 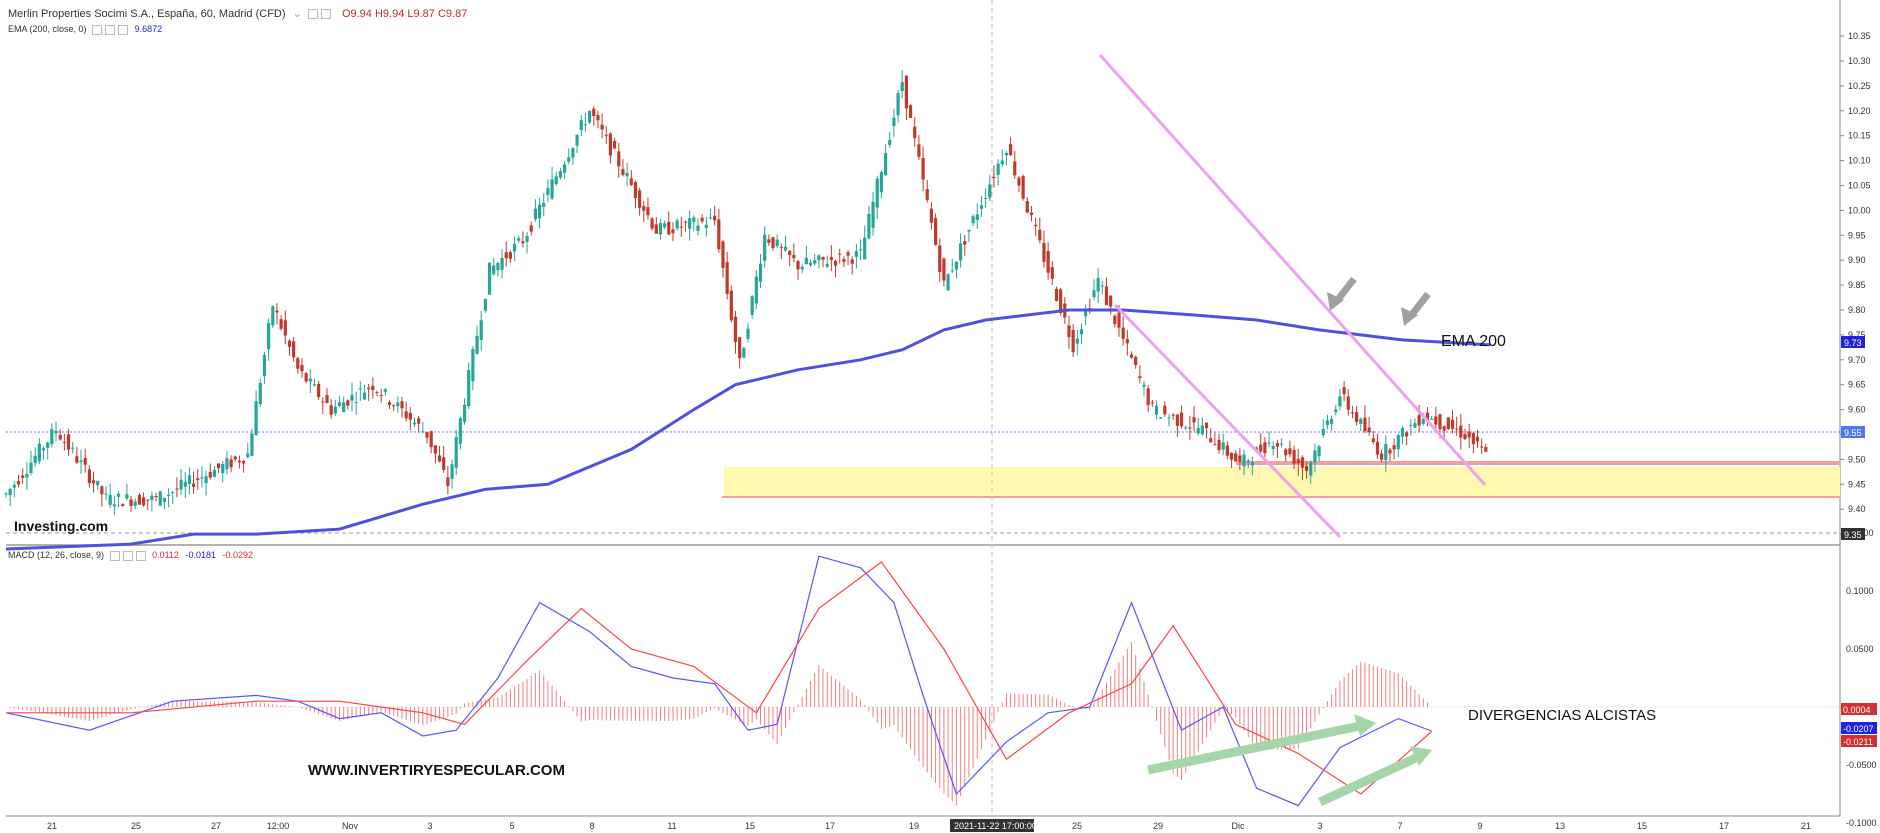 What do you see at coordinates (1859, 741) in the screenshot?
I see `signal-value-badge: -0.0211` at bounding box center [1859, 741].